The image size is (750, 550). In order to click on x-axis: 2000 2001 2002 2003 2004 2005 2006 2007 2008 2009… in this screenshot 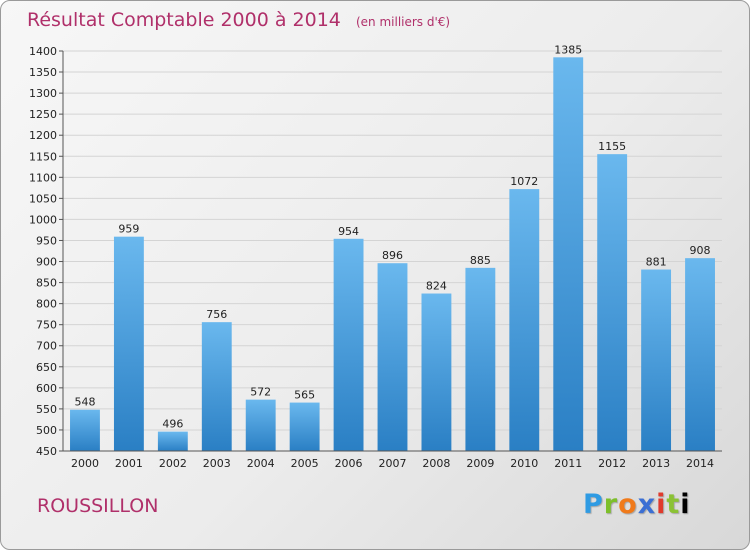, I will do `click(392, 460)`.